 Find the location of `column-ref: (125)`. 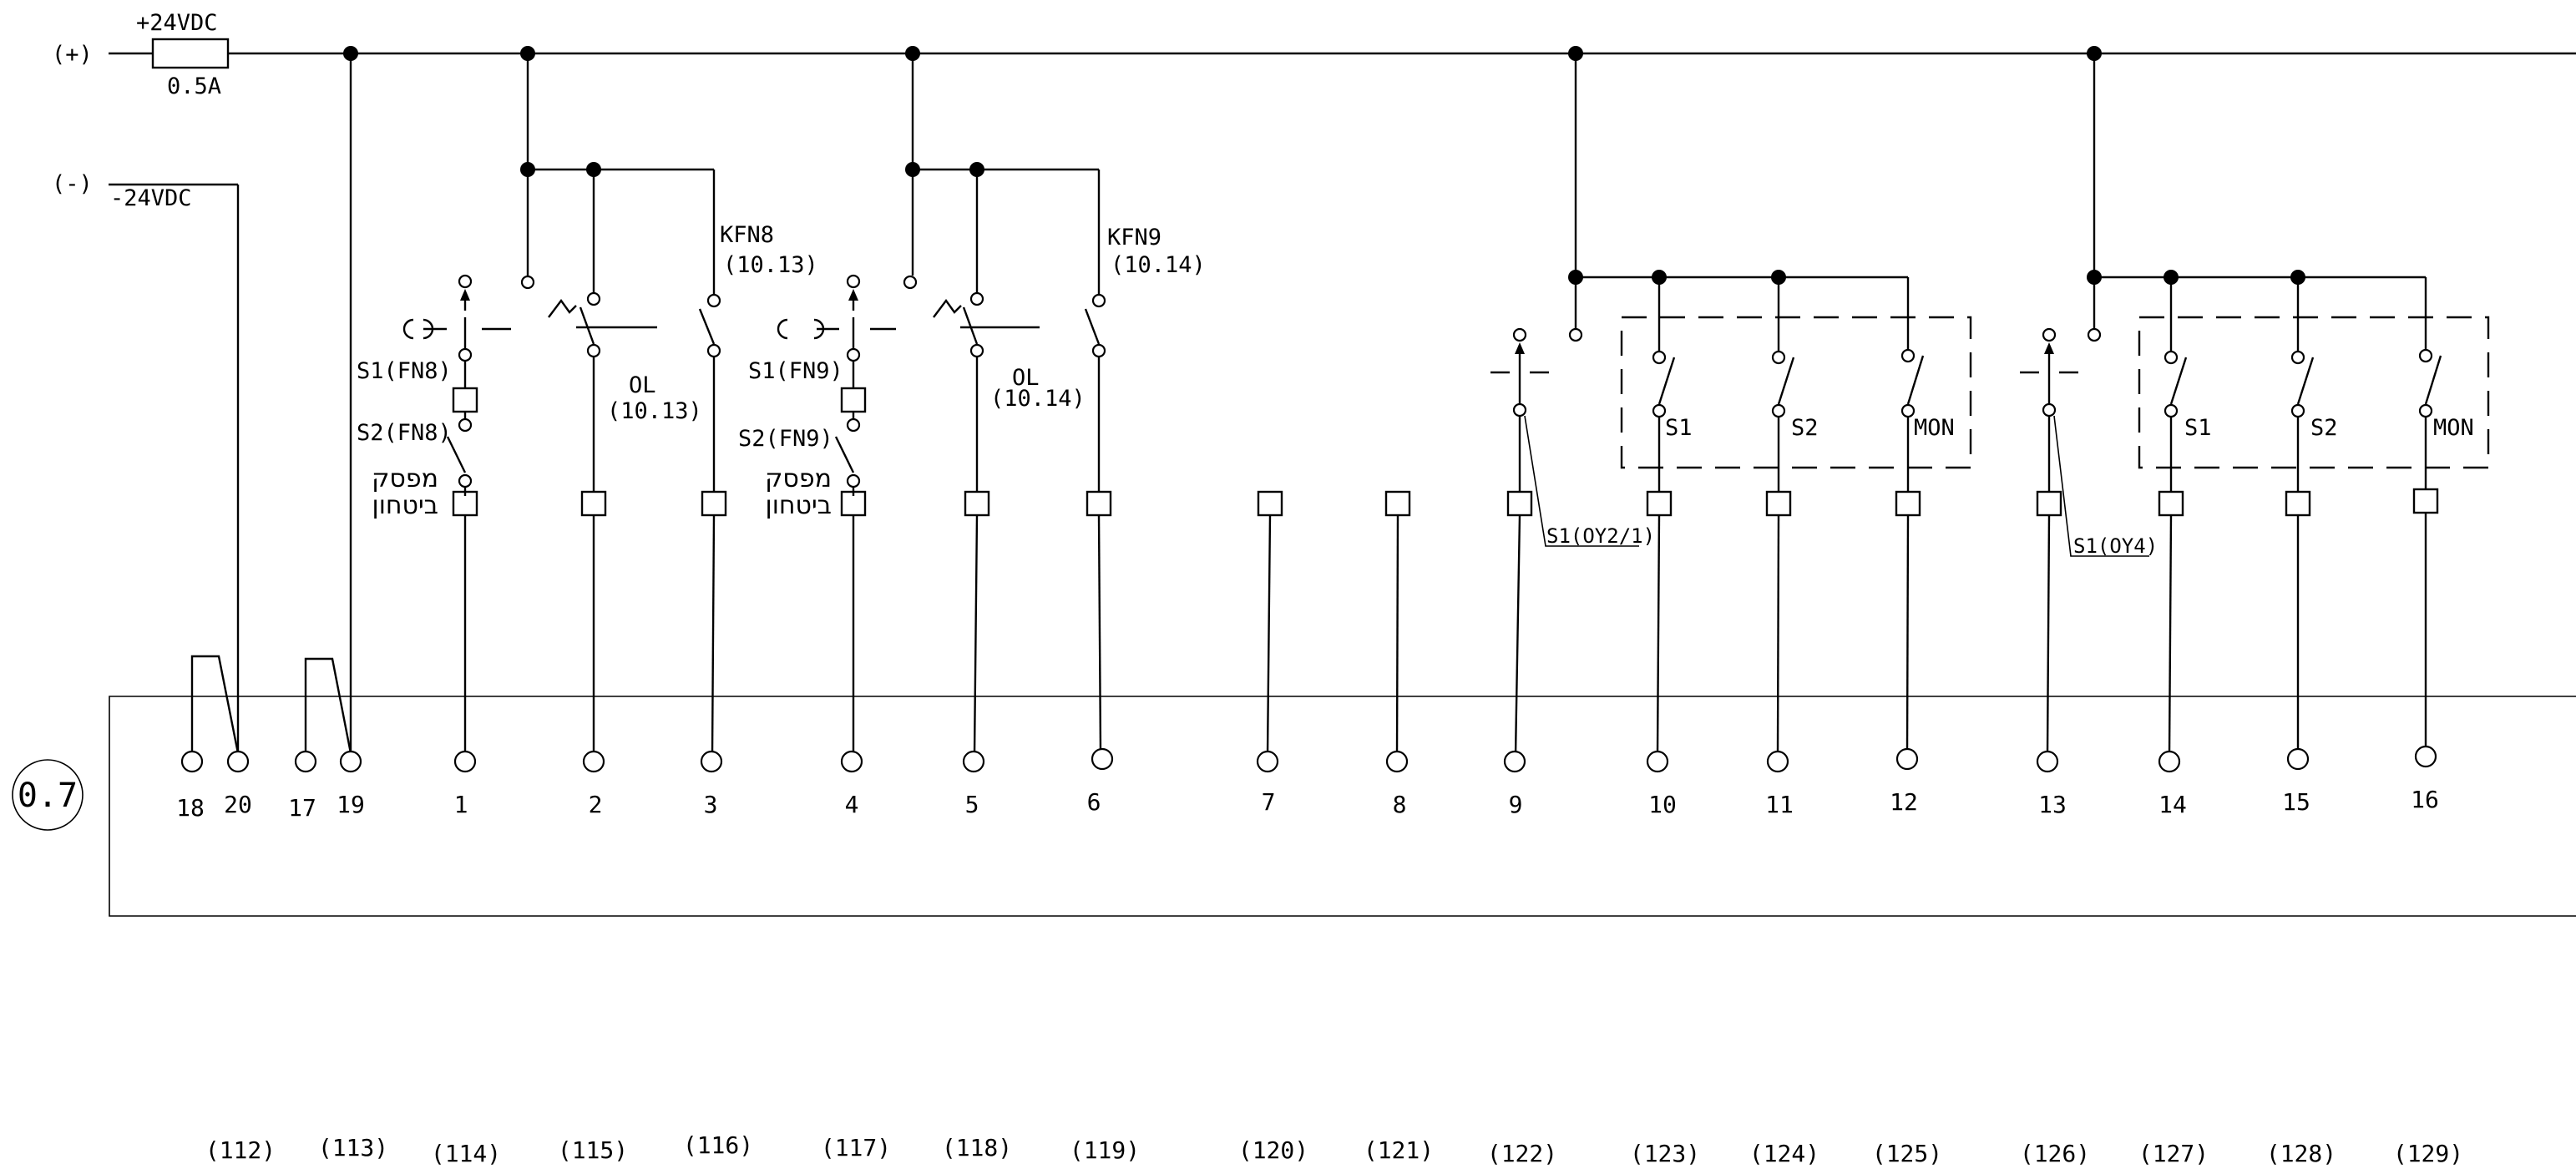

column-ref: (125) is located at coordinates (1907, 1153).